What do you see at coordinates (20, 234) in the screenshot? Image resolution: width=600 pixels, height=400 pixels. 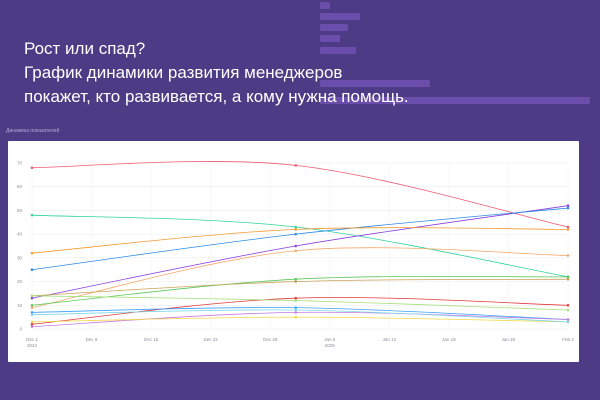 I see `y-tick-label: 40` at bounding box center [20, 234].